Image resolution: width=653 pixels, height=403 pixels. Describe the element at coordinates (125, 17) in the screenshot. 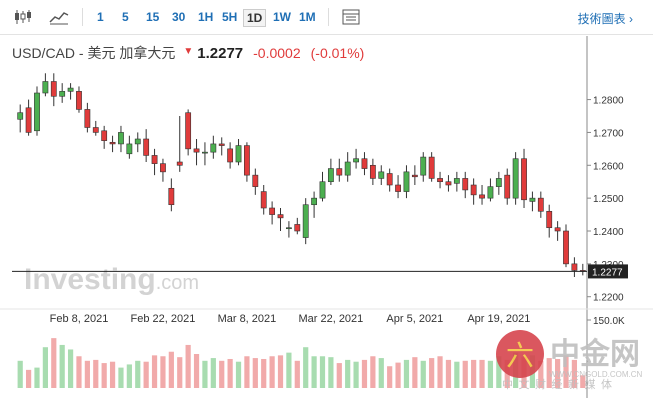

I see `interval-5m: 5` at that location.